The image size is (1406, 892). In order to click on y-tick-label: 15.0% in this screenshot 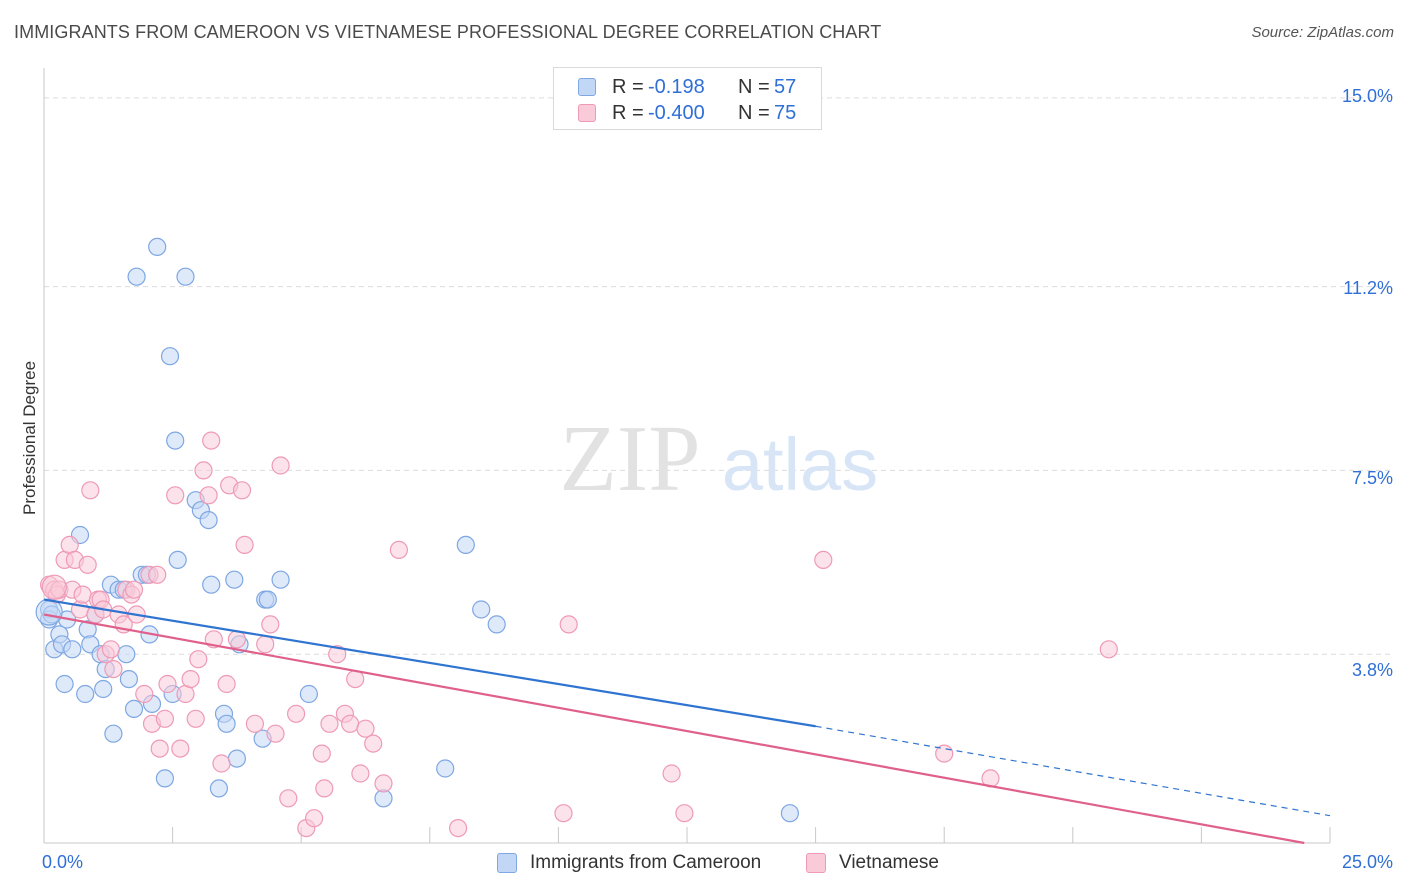, I will do `click(1367, 96)`.